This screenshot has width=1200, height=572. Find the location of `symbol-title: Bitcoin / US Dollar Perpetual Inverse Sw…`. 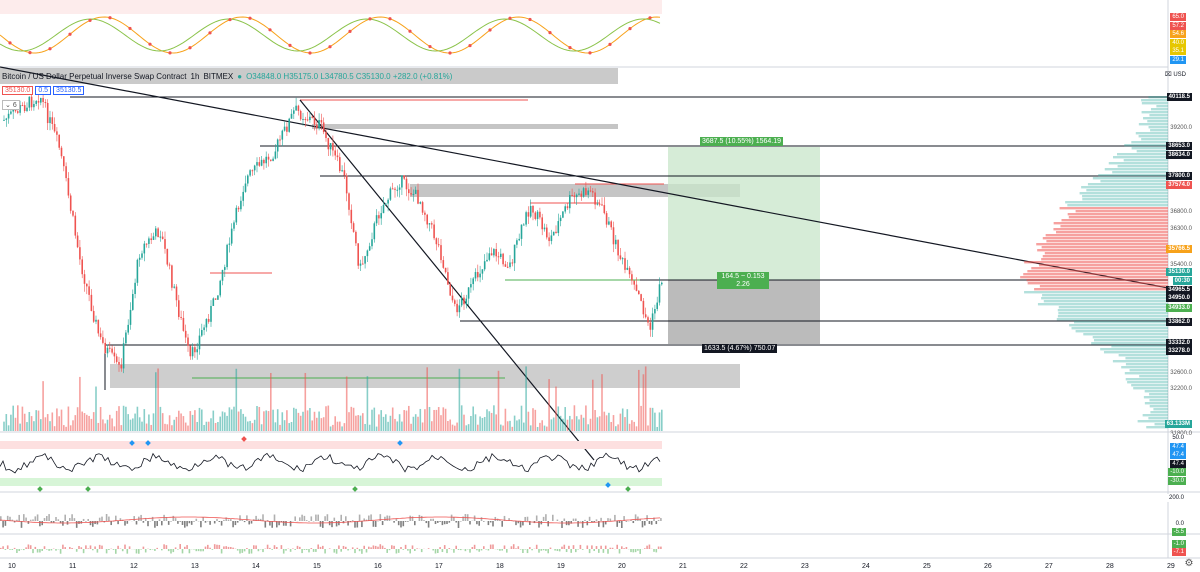

symbol-title: Bitcoin / US Dollar Perpetual Inverse Sw… is located at coordinates (94, 76).